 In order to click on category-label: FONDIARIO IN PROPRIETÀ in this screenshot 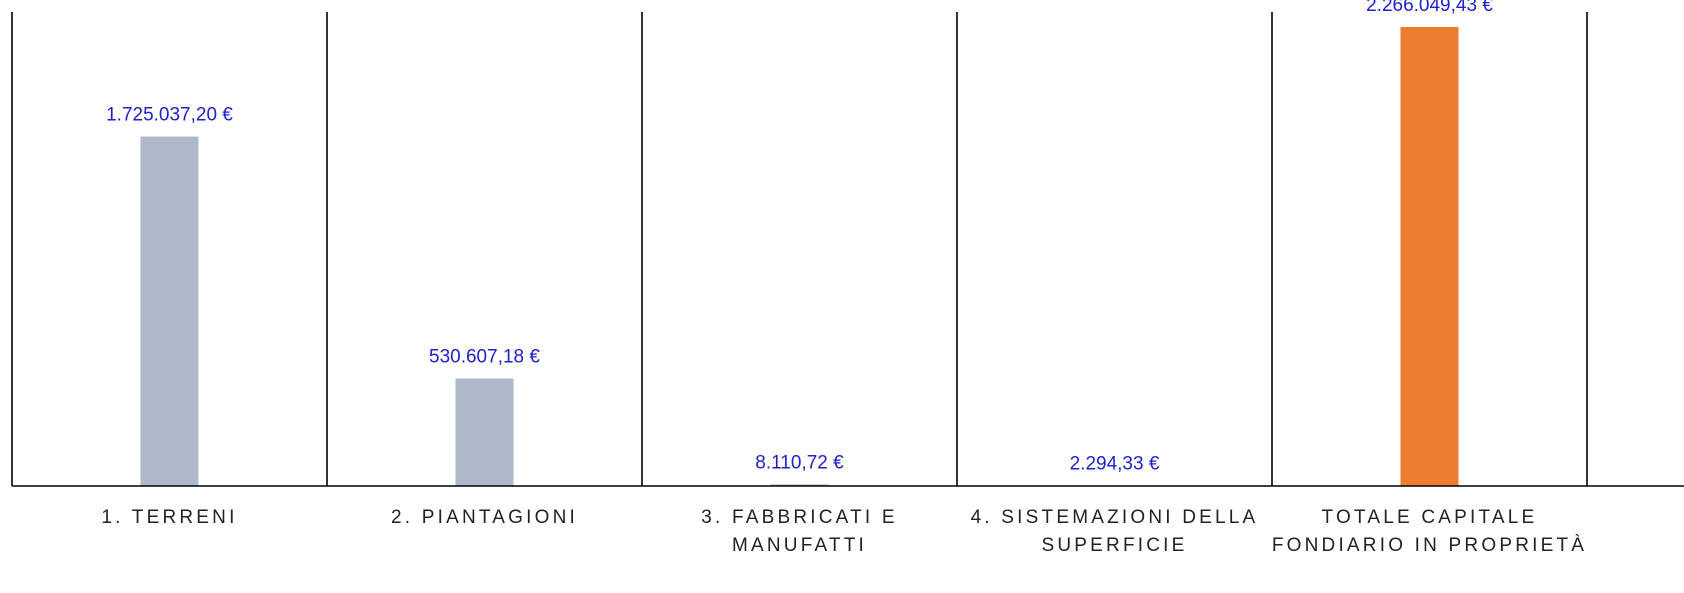, I will do `click(1429, 545)`.